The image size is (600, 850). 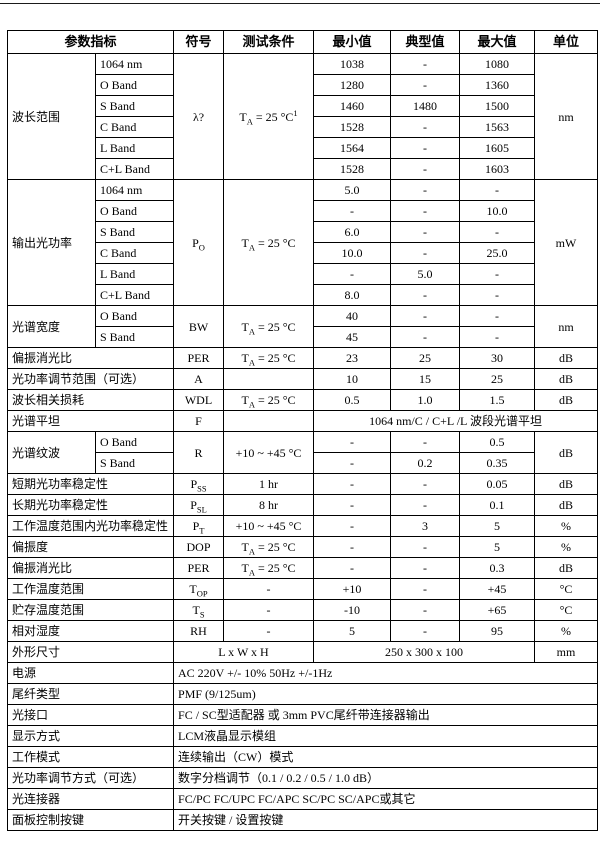 What do you see at coordinates (90, 526) in the screenshot?
I see `param-cell: 工作温度范围内光功率稳定性` at bounding box center [90, 526].